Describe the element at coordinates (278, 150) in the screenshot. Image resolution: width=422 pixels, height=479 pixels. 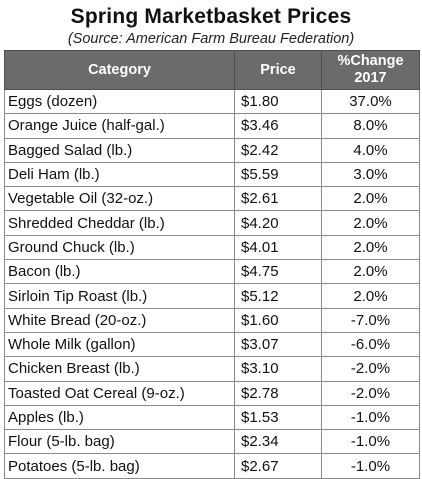
I see `price-cell: $2.42` at that location.